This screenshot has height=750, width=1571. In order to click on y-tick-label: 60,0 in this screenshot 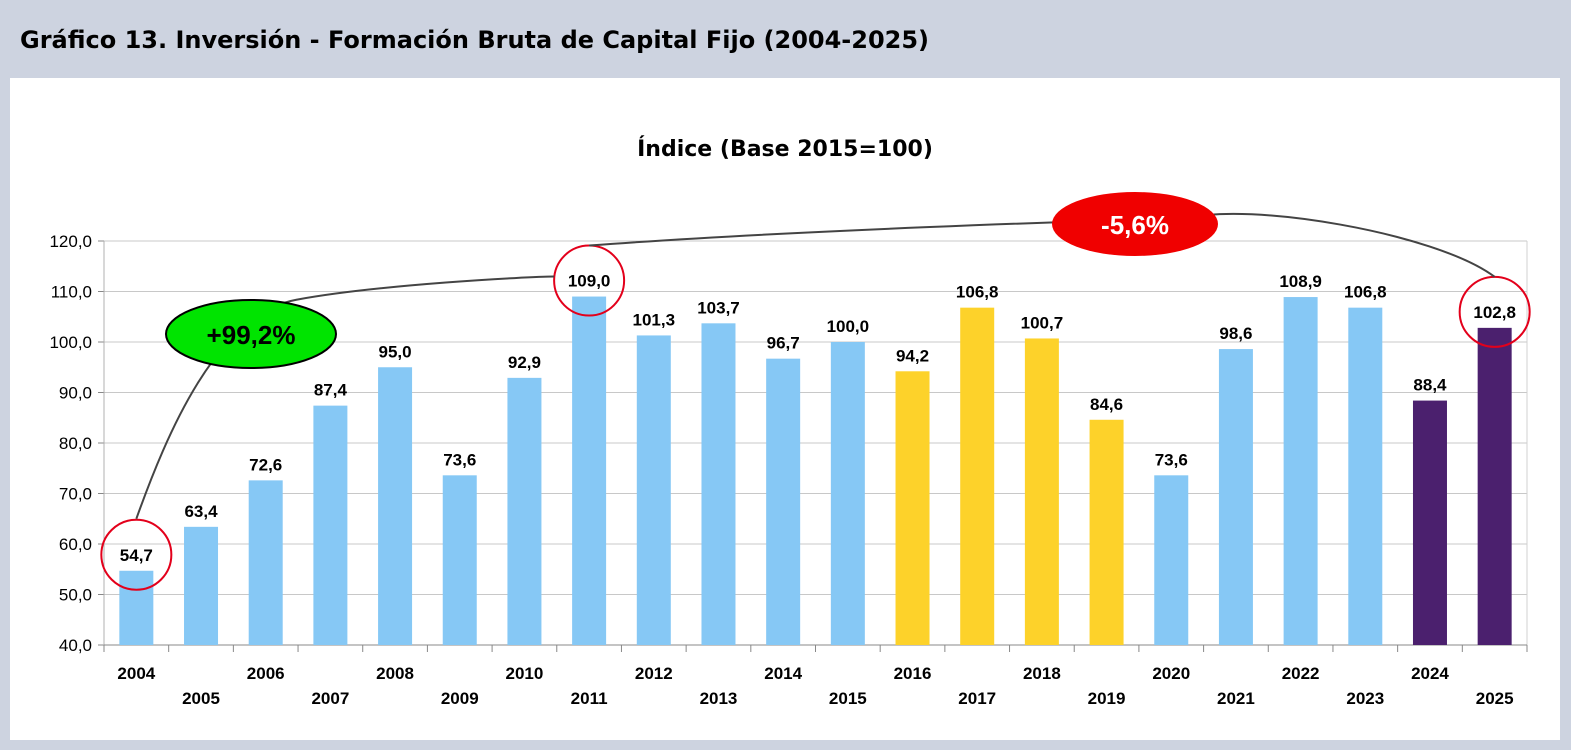, I will do `click(75, 544)`.